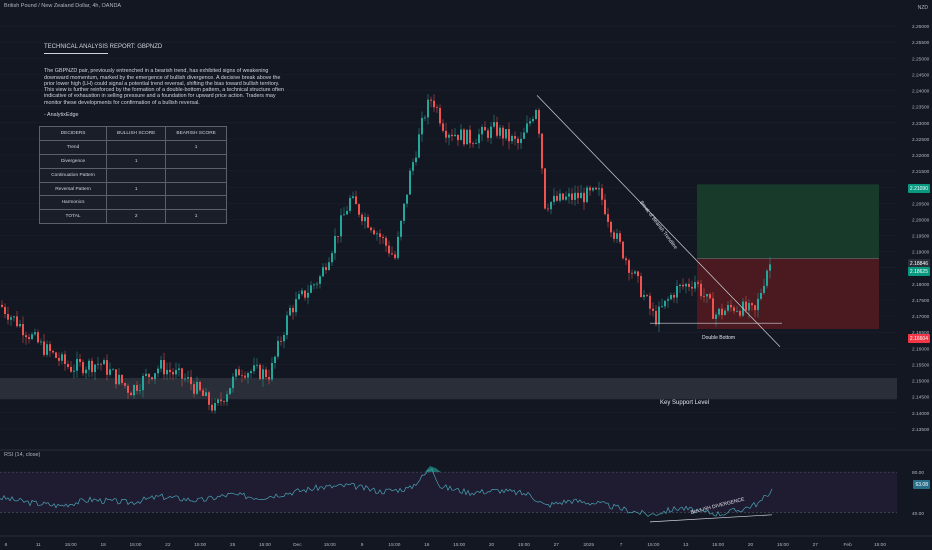  Describe the element at coordinates (448, 492) in the screenshot. I see `rsi-band` at that location.